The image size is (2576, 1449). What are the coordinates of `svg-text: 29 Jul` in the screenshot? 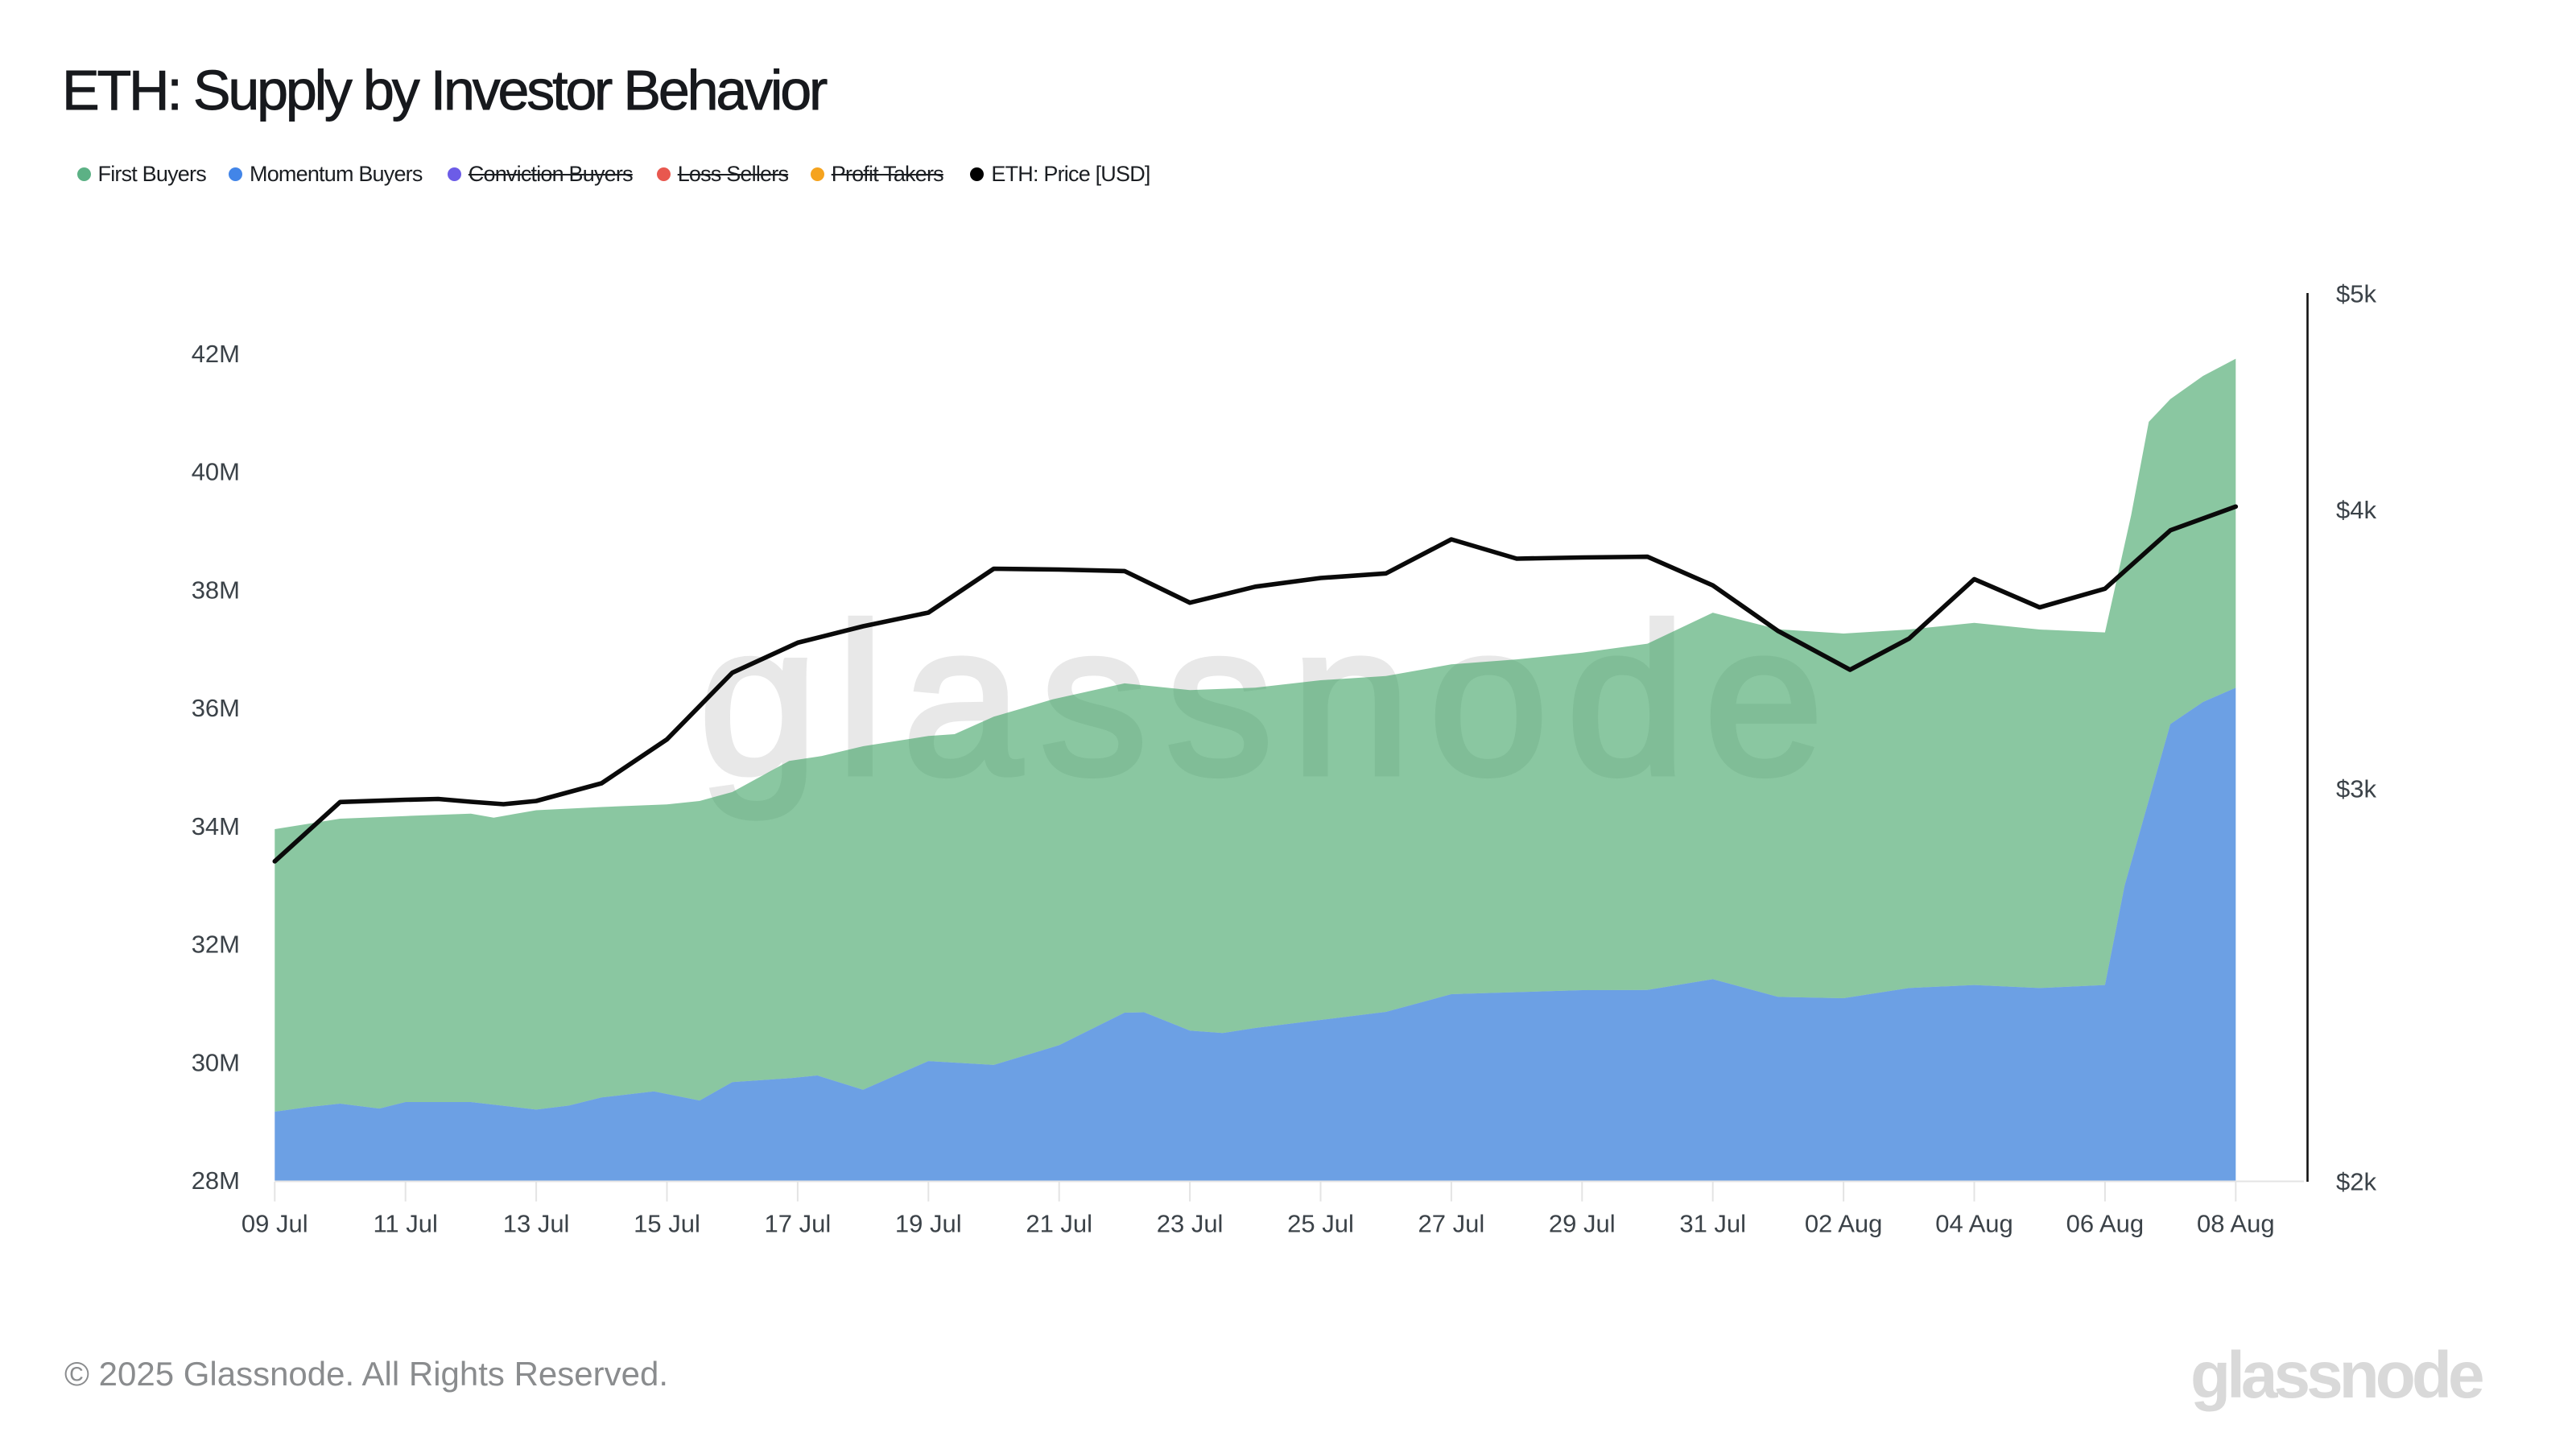 It's located at (1582, 1224).